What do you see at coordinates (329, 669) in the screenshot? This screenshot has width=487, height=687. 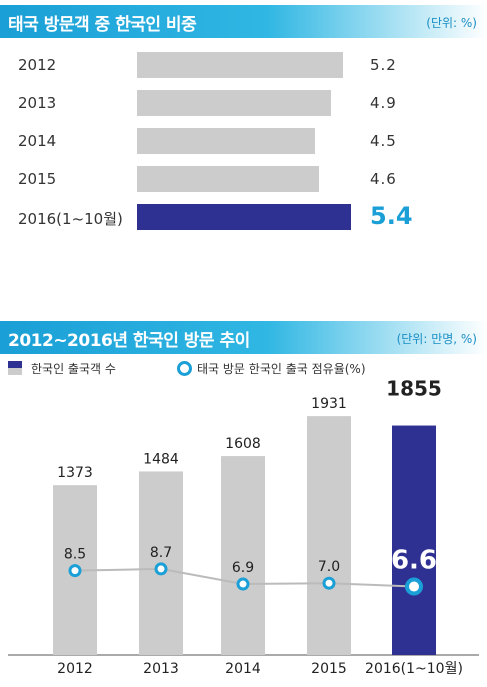 I see `x-tick-label: 2015` at bounding box center [329, 669].